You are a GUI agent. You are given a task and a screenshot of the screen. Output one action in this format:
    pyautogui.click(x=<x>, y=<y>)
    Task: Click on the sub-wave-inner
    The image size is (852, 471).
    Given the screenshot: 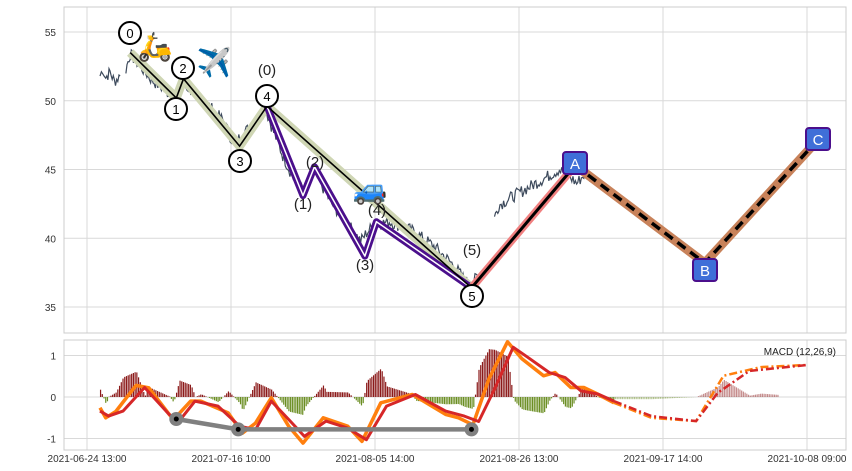 What is the action you would take?
    pyautogui.click(x=369, y=197)
    